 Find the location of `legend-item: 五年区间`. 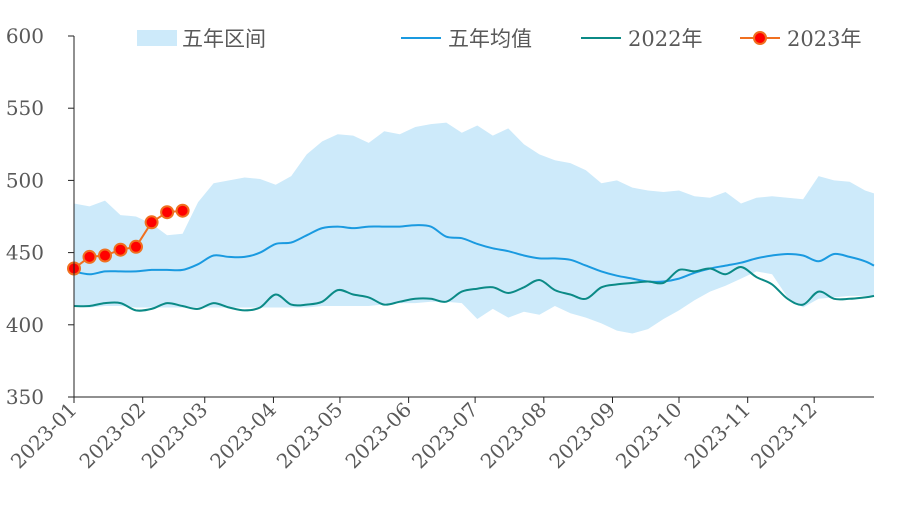

legend-item: 五年区间 is located at coordinates (201, 39).